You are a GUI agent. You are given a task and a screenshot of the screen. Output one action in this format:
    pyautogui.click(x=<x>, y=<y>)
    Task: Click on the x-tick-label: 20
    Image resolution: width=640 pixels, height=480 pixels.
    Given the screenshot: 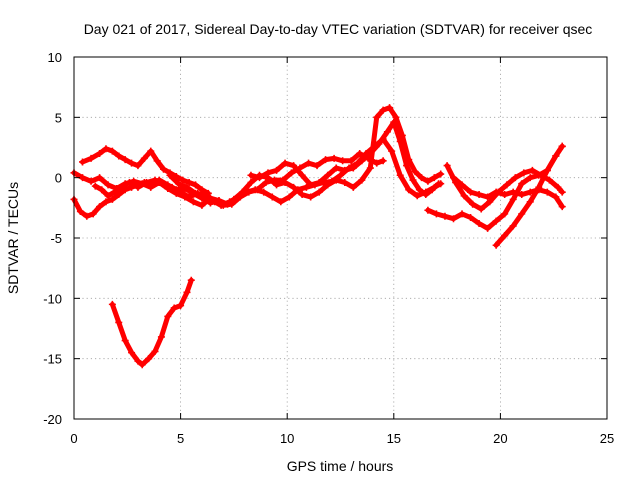 What is the action you would take?
    pyautogui.click(x=500, y=438)
    